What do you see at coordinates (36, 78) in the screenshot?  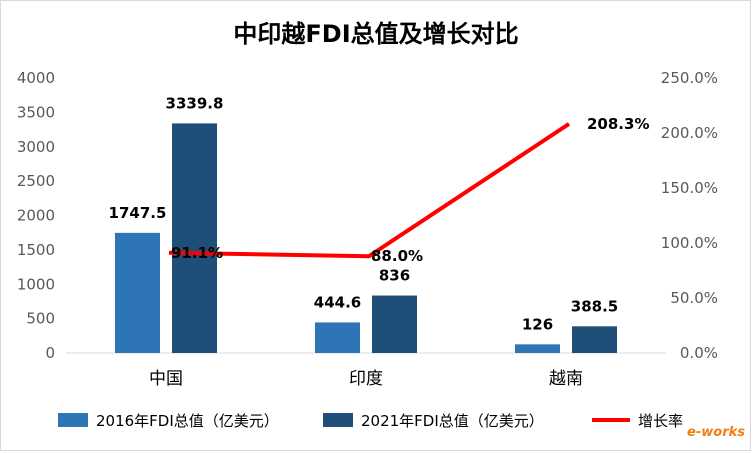 I see `left-tick-label: 4000` at bounding box center [36, 78].